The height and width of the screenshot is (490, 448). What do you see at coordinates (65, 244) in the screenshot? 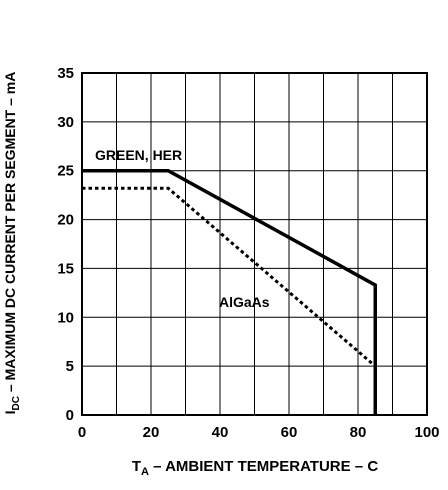
I see `y-tick-labels: 0 5 10 15 20 25 30 35` at bounding box center [65, 244].